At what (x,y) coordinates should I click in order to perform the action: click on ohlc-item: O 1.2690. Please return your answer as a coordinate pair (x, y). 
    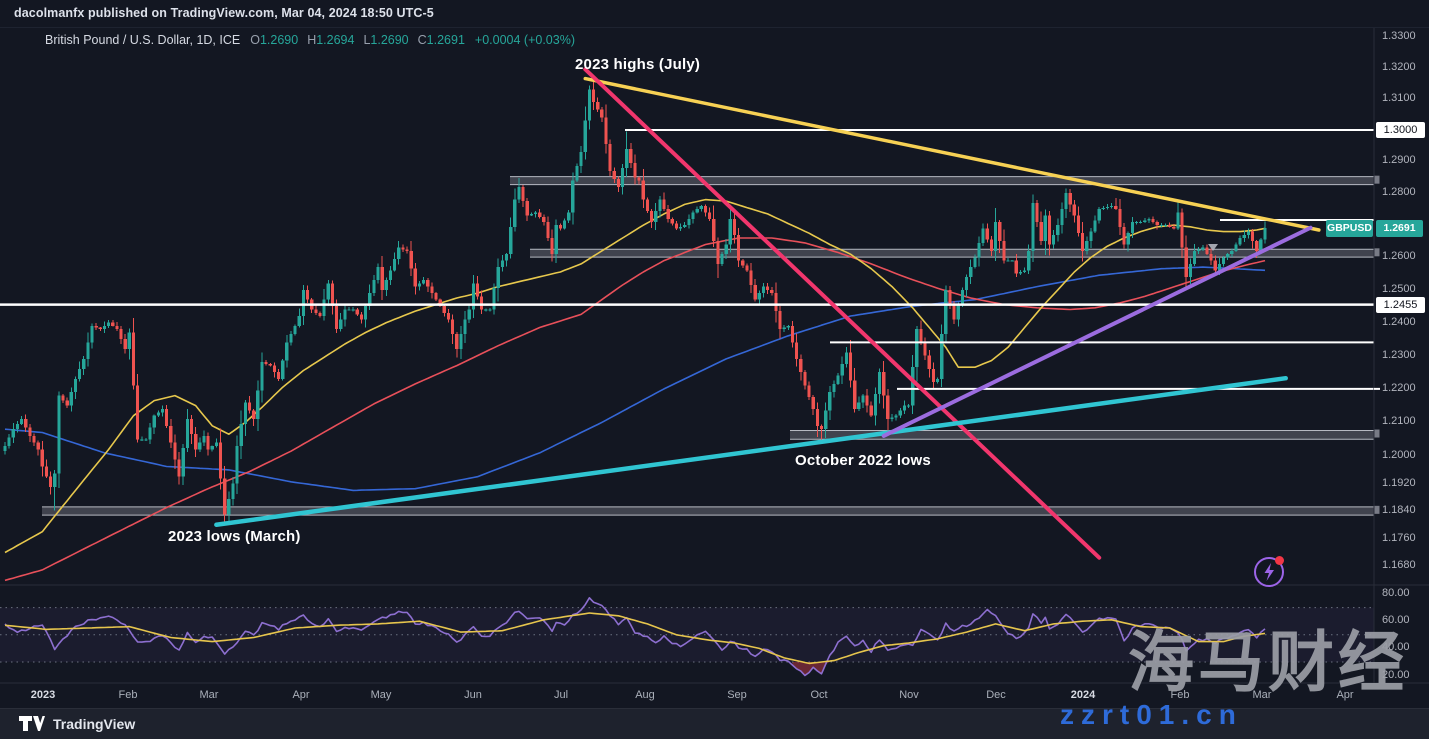
    Looking at the image, I should click on (274, 40).